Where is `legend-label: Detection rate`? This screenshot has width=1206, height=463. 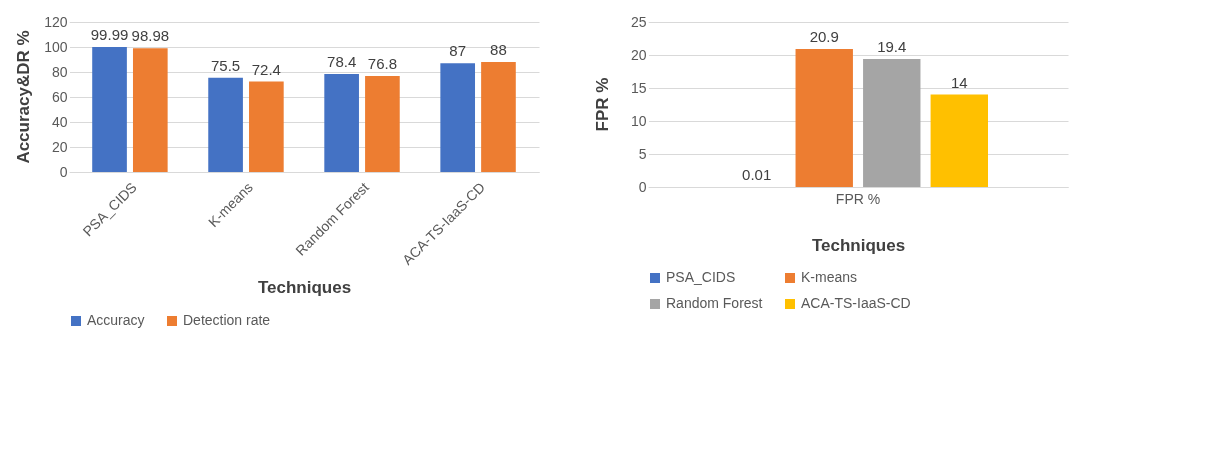
legend-label: Detection rate is located at coordinates (227, 320).